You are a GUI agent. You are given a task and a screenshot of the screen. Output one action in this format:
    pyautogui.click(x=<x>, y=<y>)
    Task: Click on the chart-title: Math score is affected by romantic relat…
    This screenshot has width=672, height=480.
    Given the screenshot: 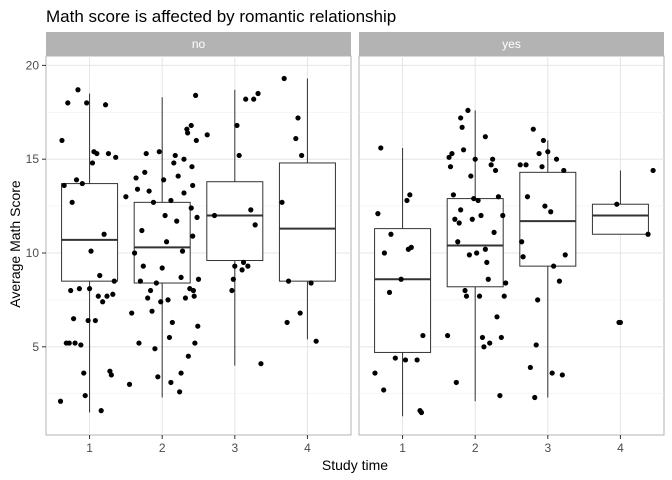 What is the action you would take?
    pyautogui.click(x=221, y=16)
    